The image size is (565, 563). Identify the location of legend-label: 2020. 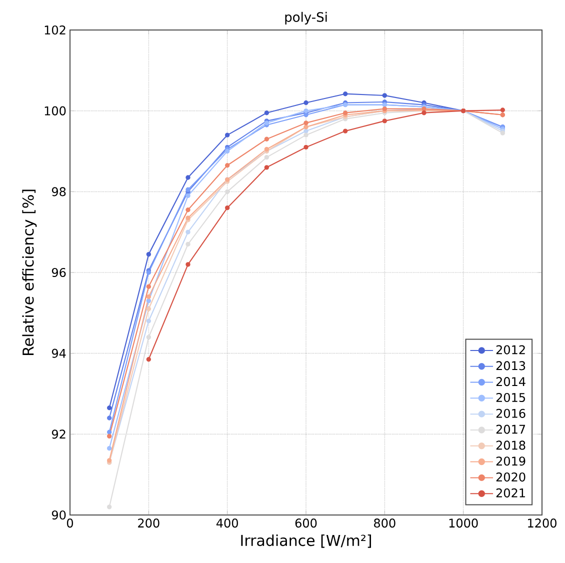
(511, 477).